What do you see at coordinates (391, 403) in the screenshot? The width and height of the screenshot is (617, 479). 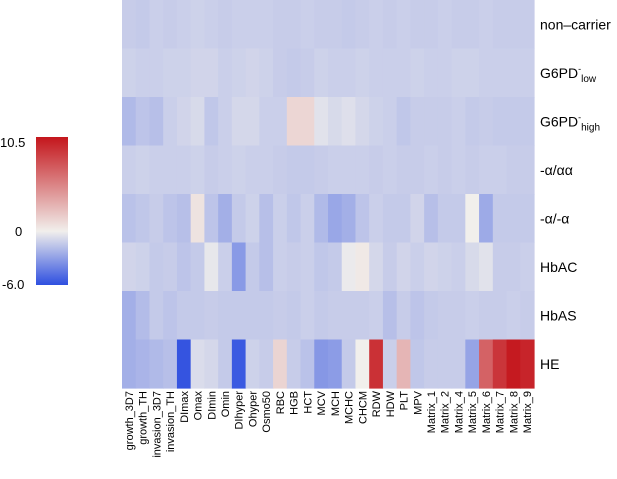 I see `column-label: HDW` at bounding box center [391, 403].